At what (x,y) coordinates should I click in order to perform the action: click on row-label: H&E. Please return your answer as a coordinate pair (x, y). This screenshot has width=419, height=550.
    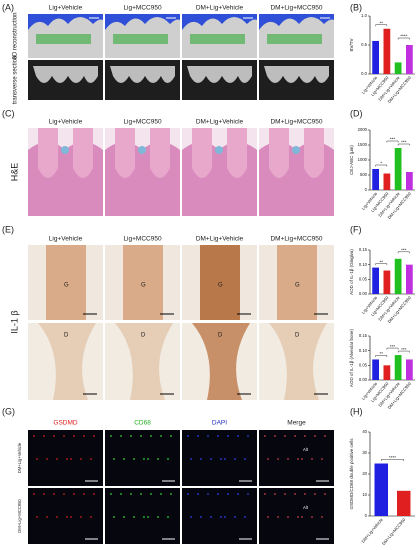
    Looking at the image, I should click on (14, 172).